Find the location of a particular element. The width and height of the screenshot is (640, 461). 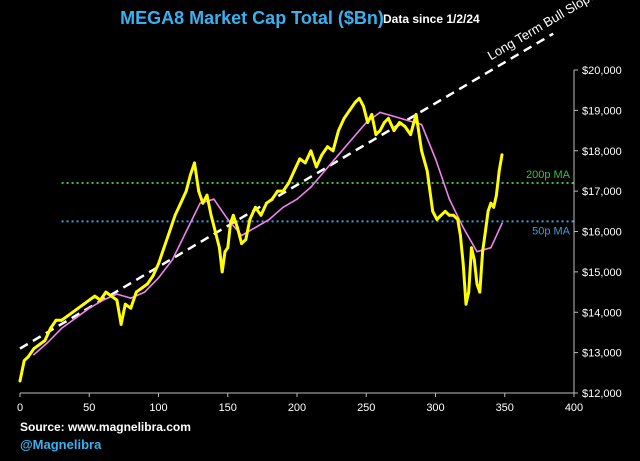

y-tick-label: $19,000 is located at coordinates (602, 111).